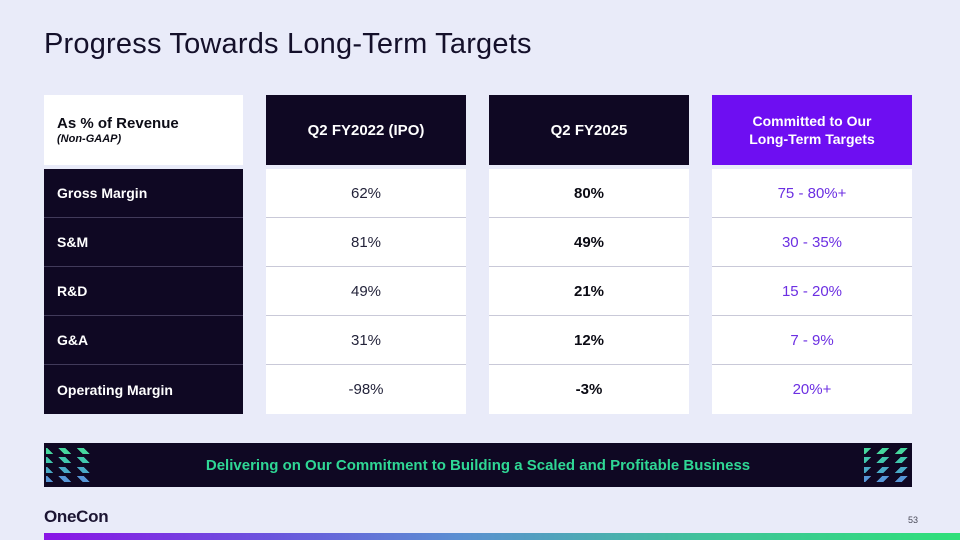 The image size is (960, 540). I want to click on column-q2-fy2025: Q2 FY2025 80% 49% 21% 12% -3%, so click(589, 254).